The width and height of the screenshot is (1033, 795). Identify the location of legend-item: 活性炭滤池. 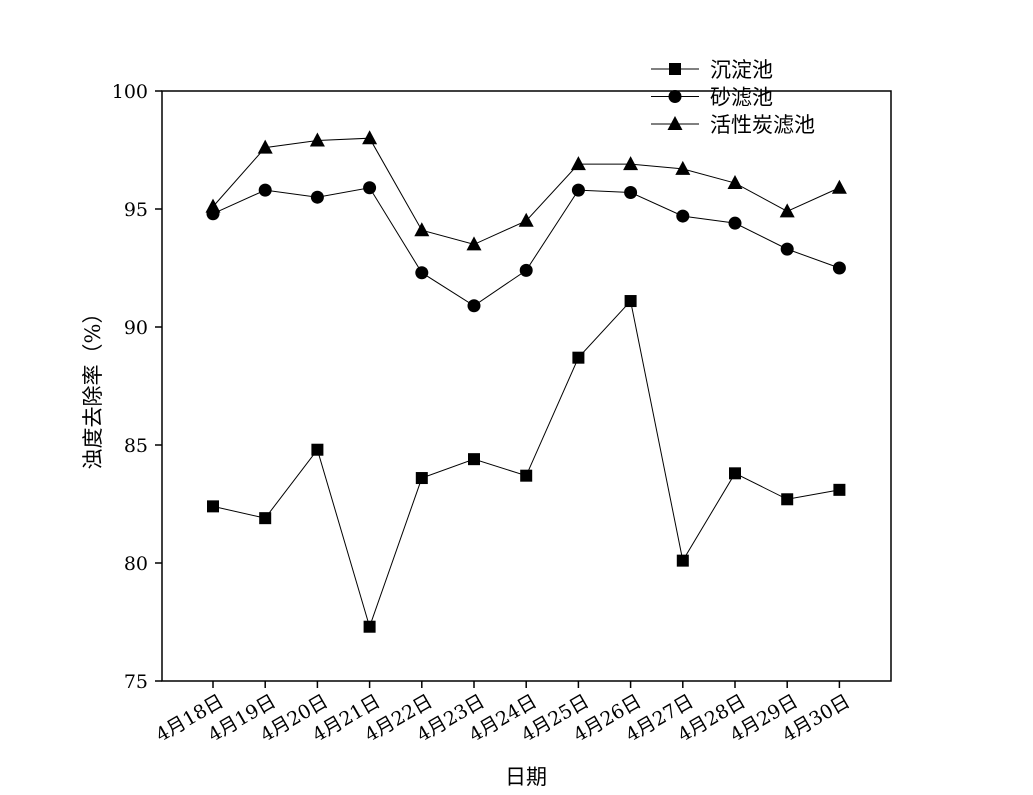
(733, 125).